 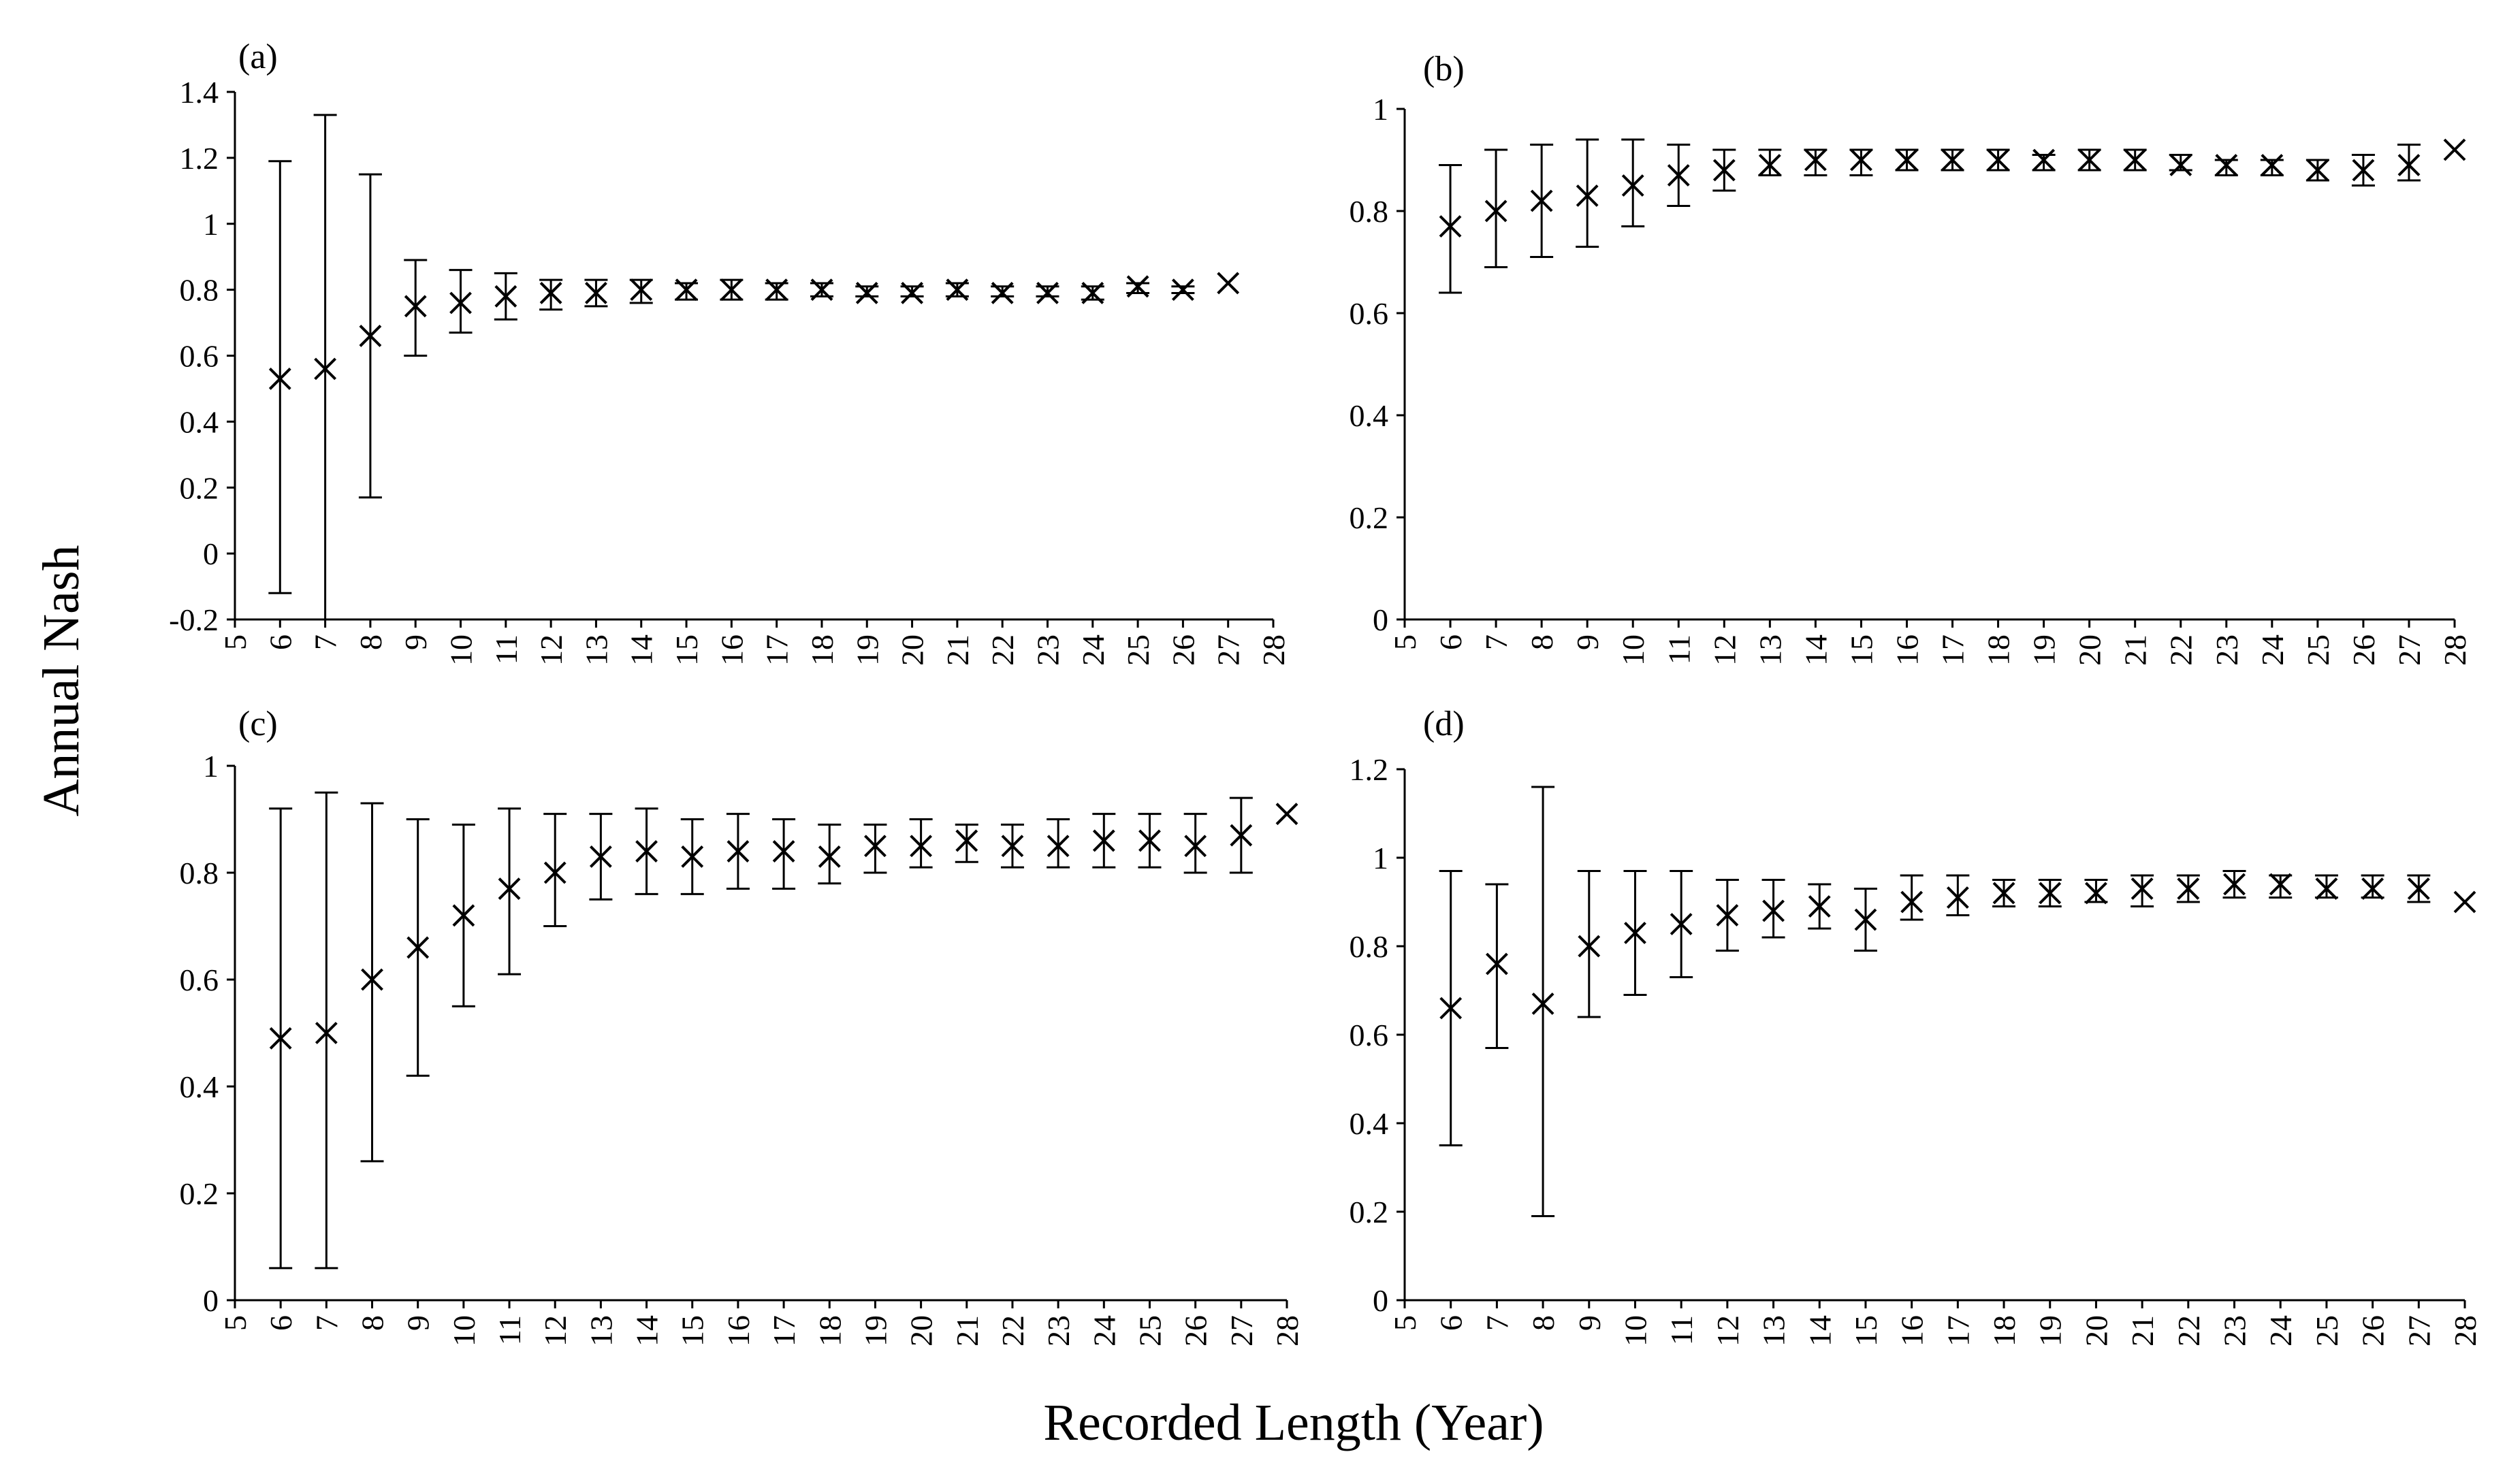 What do you see at coordinates (1681, 1330) in the screenshot?
I see `x-tick-label: 11` at bounding box center [1681, 1330].